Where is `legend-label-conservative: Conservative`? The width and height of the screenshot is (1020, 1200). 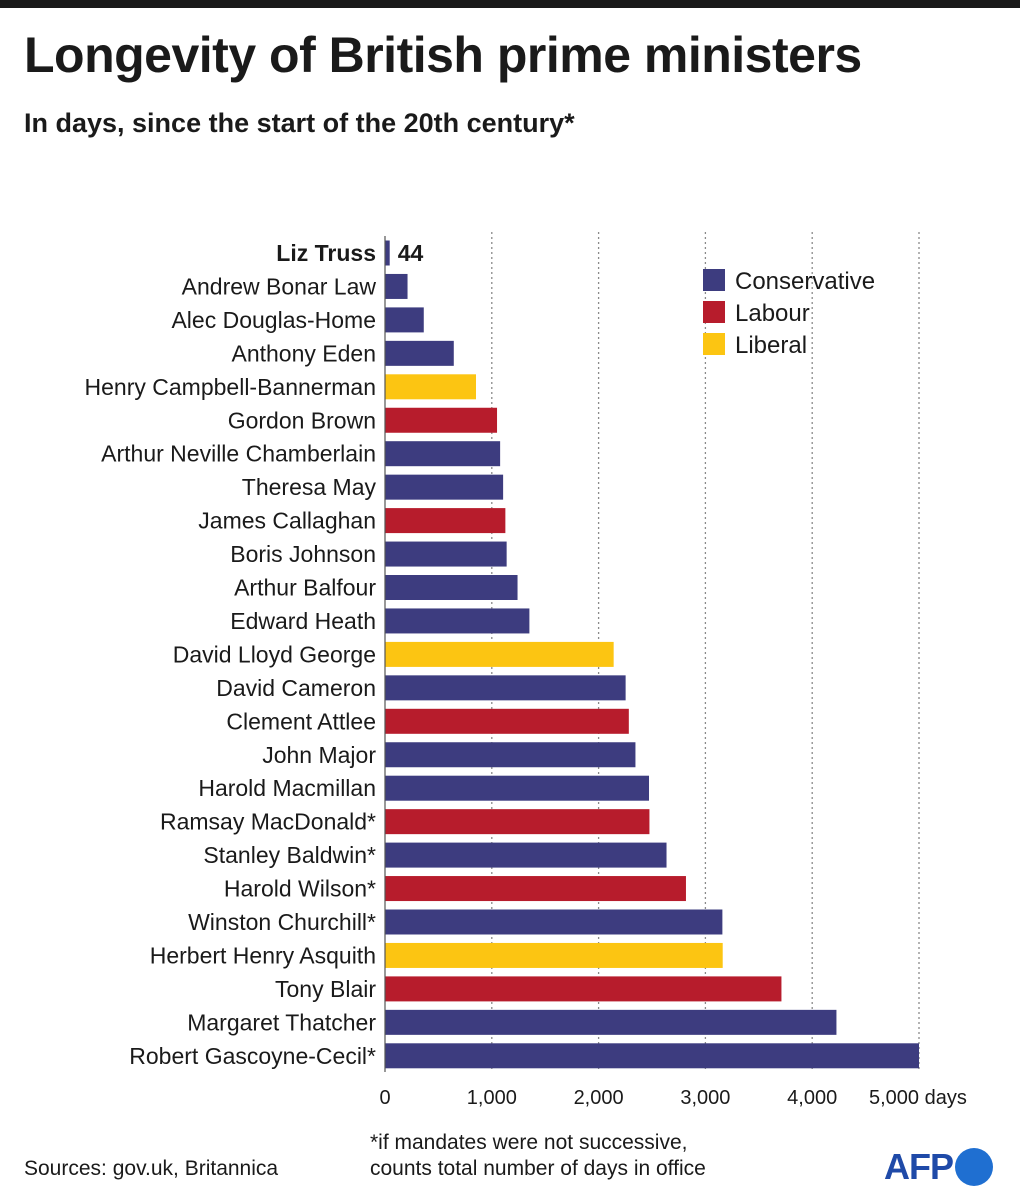 legend-label-conservative: Conservative is located at coordinates (805, 281).